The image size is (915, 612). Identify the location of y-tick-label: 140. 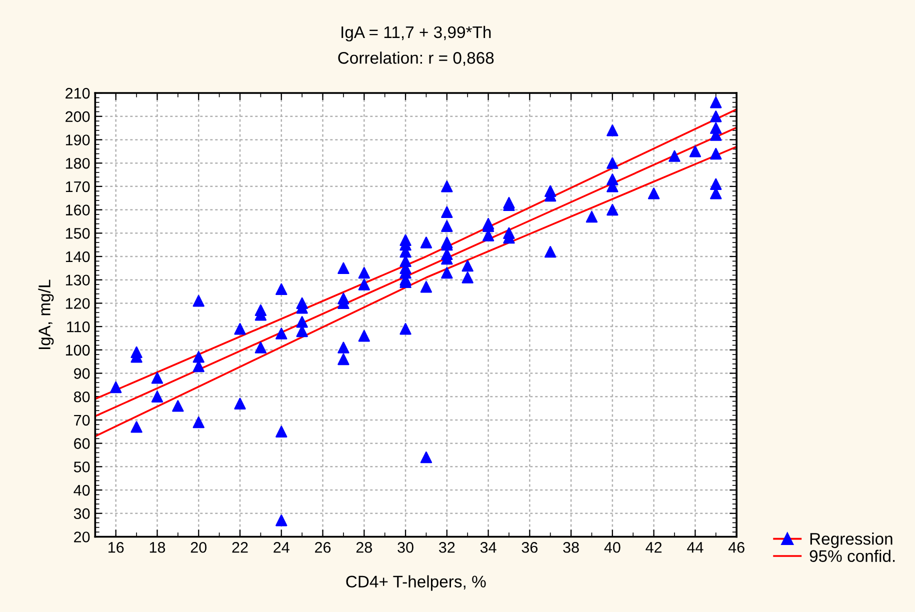
(78, 256).